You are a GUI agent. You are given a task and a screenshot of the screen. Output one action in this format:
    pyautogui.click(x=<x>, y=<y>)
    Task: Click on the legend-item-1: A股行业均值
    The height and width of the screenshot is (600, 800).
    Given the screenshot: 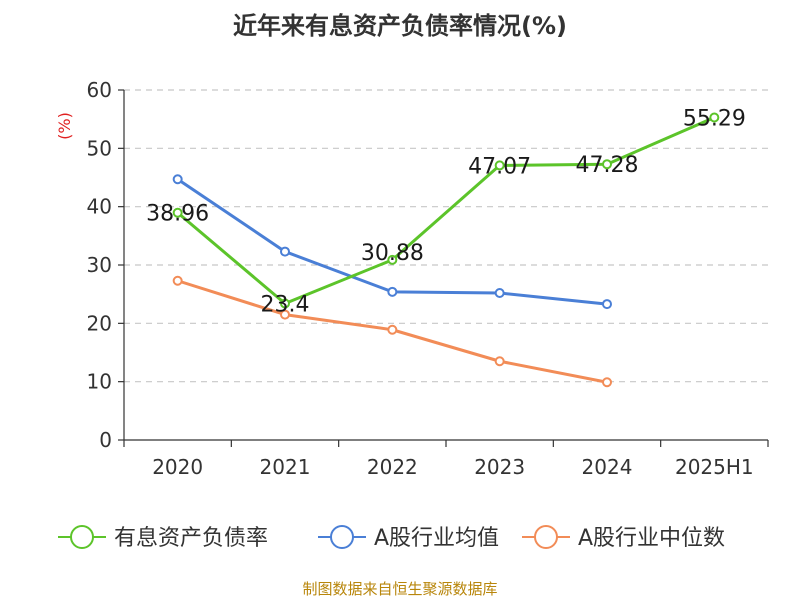 What is the action you would take?
    pyautogui.click(x=408, y=538)
    